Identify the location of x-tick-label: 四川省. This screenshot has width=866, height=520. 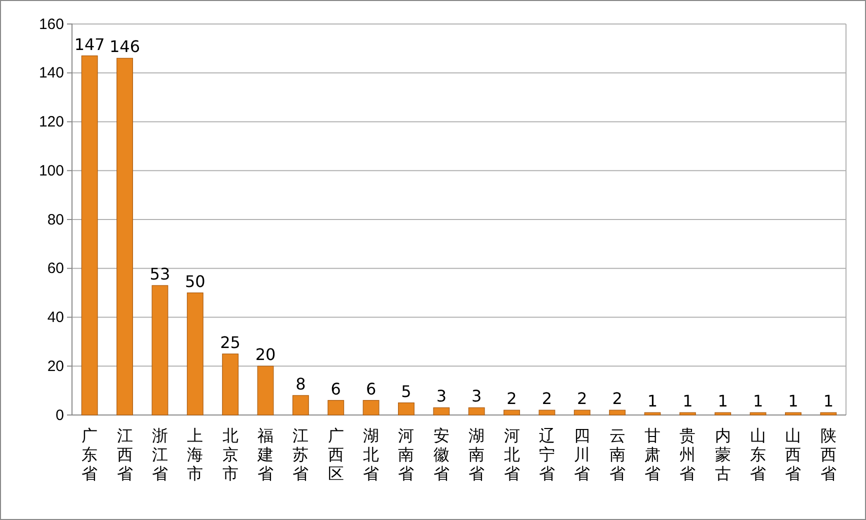
(582, 455).